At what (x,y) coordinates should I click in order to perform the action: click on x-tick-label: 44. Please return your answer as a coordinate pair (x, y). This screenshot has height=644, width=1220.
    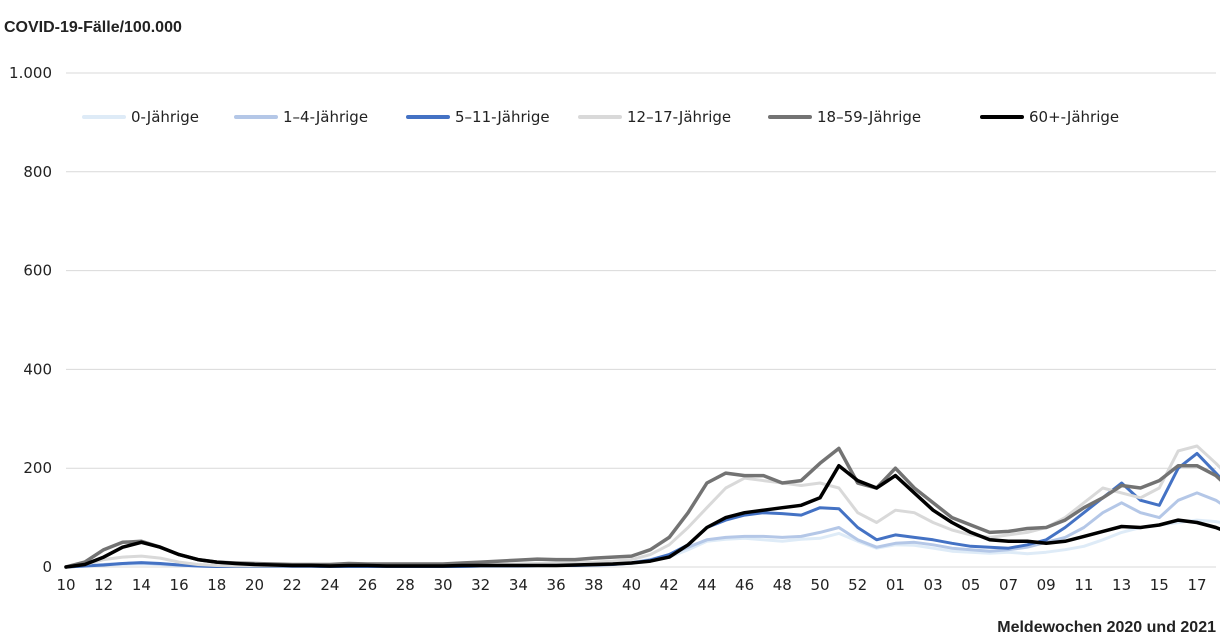
    Looking at the image, I should click on (706, 585).